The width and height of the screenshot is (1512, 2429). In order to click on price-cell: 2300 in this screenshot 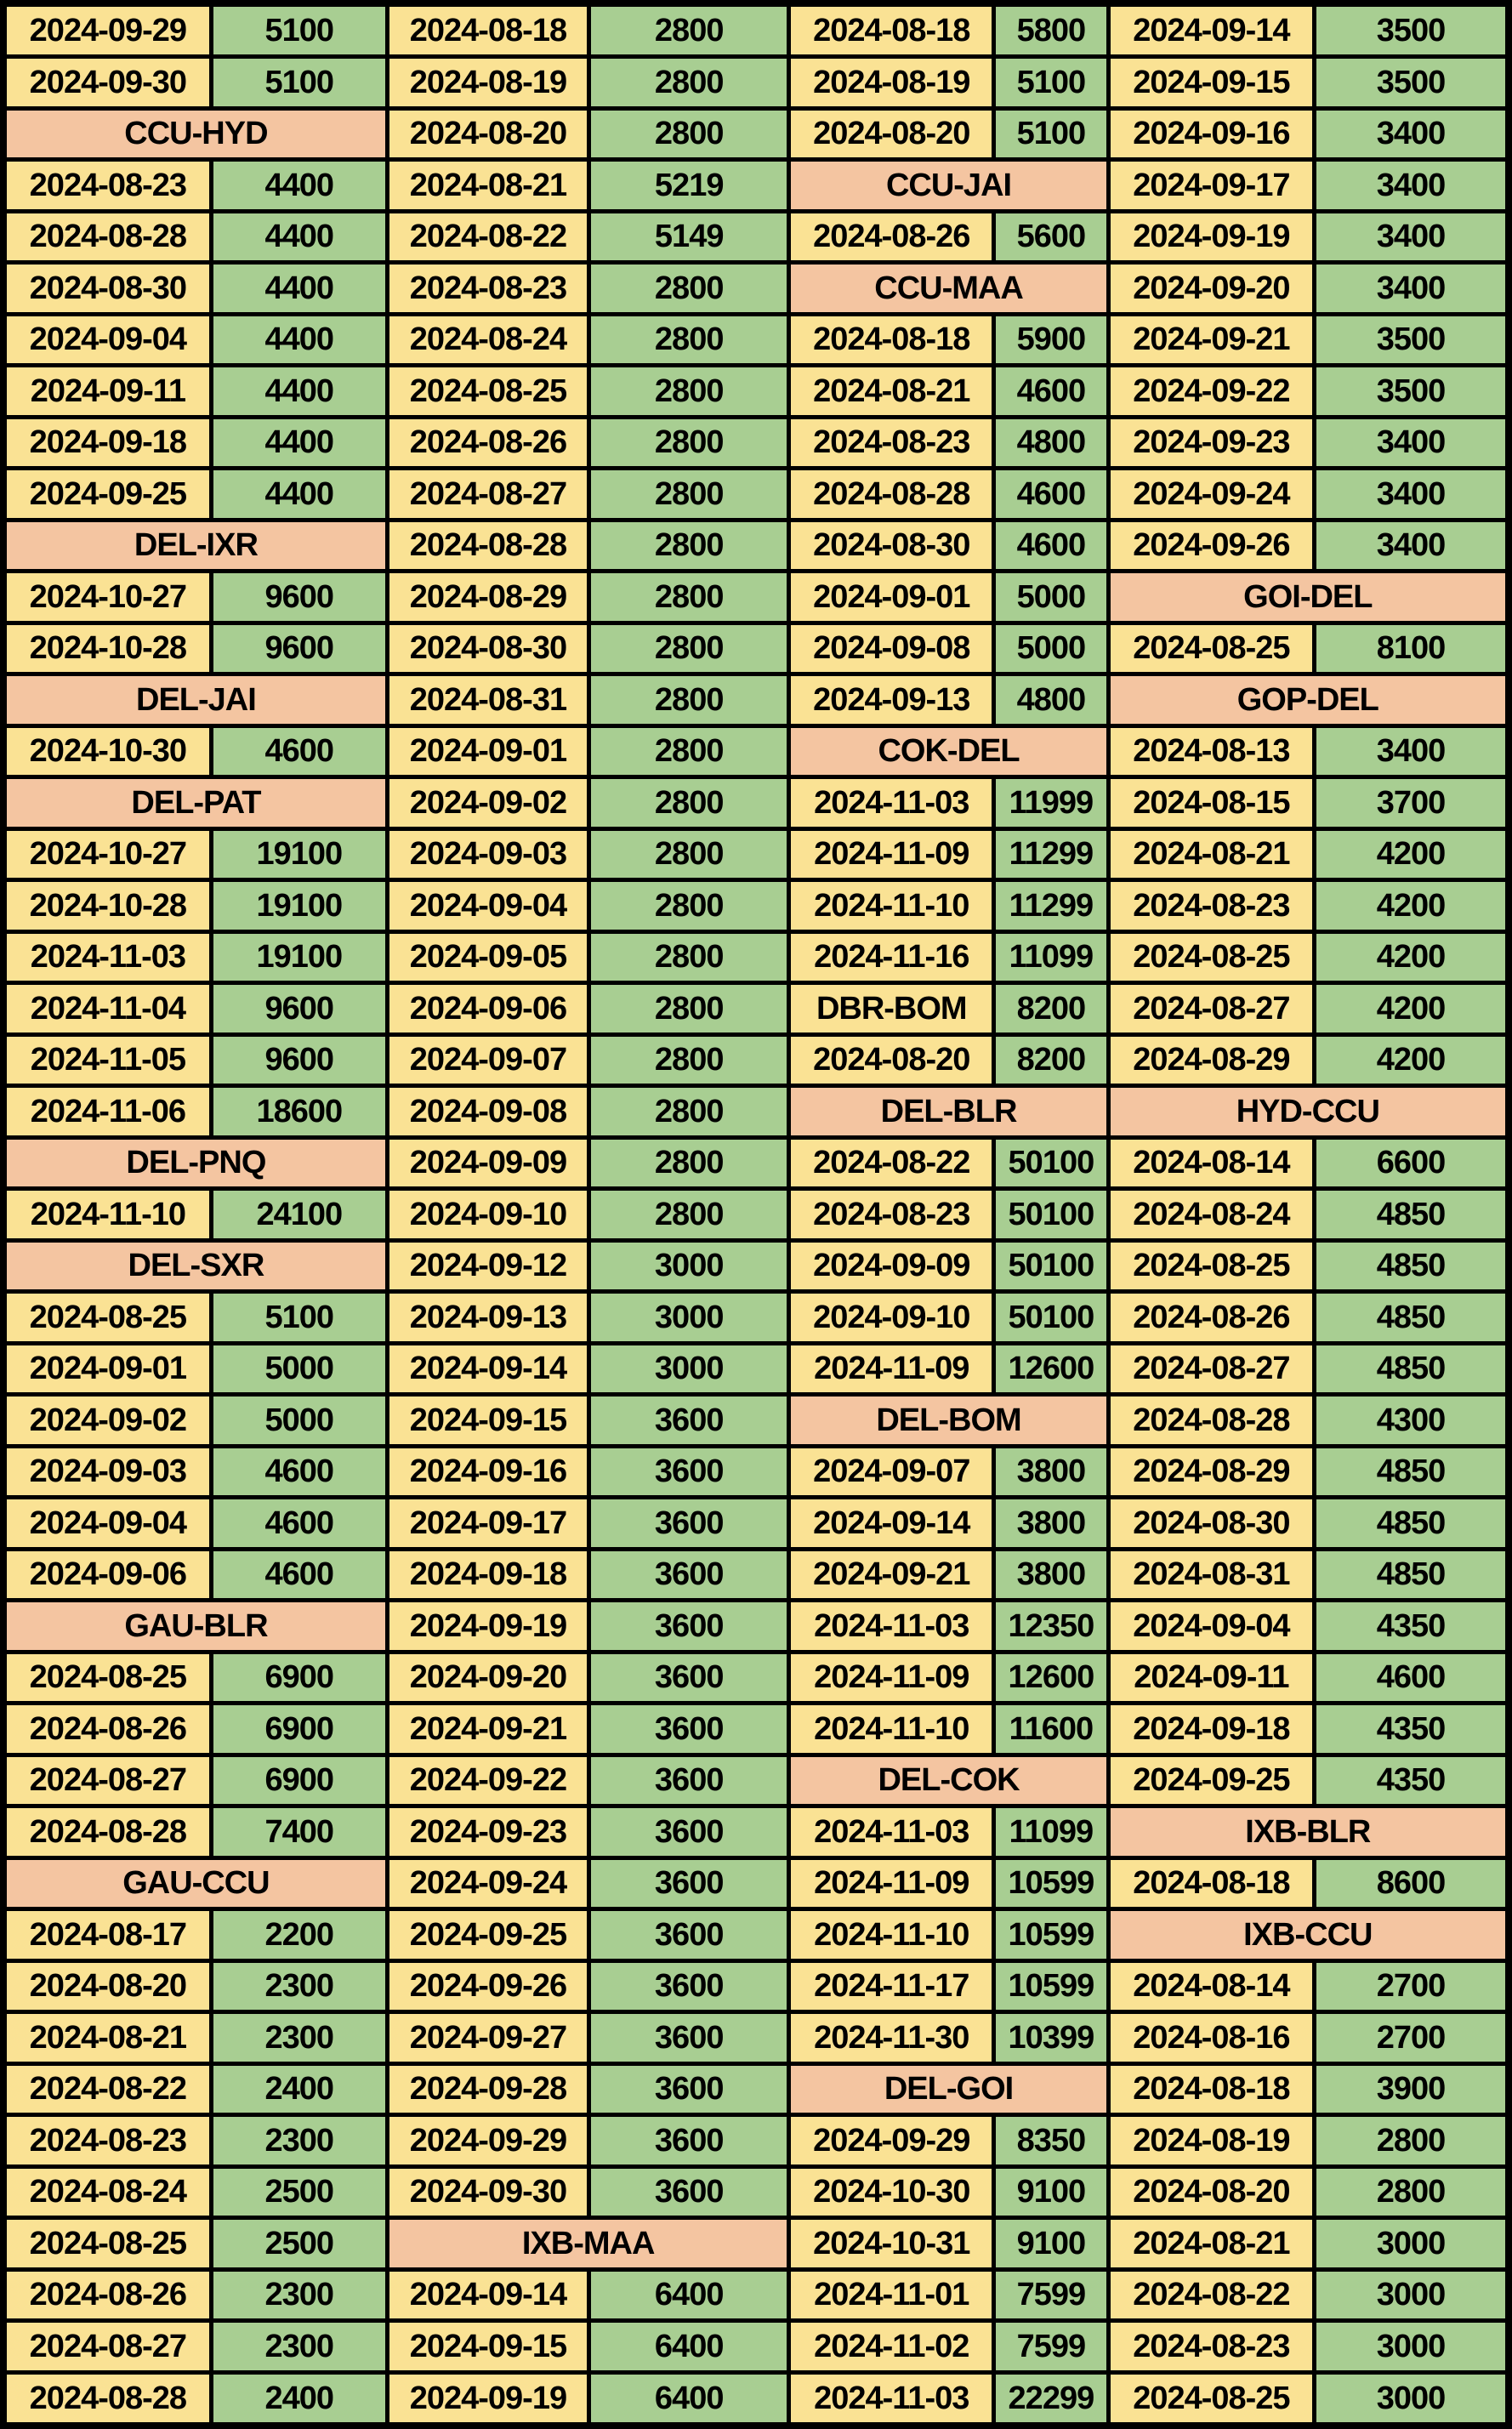, I will do `click(298, 2141)`.